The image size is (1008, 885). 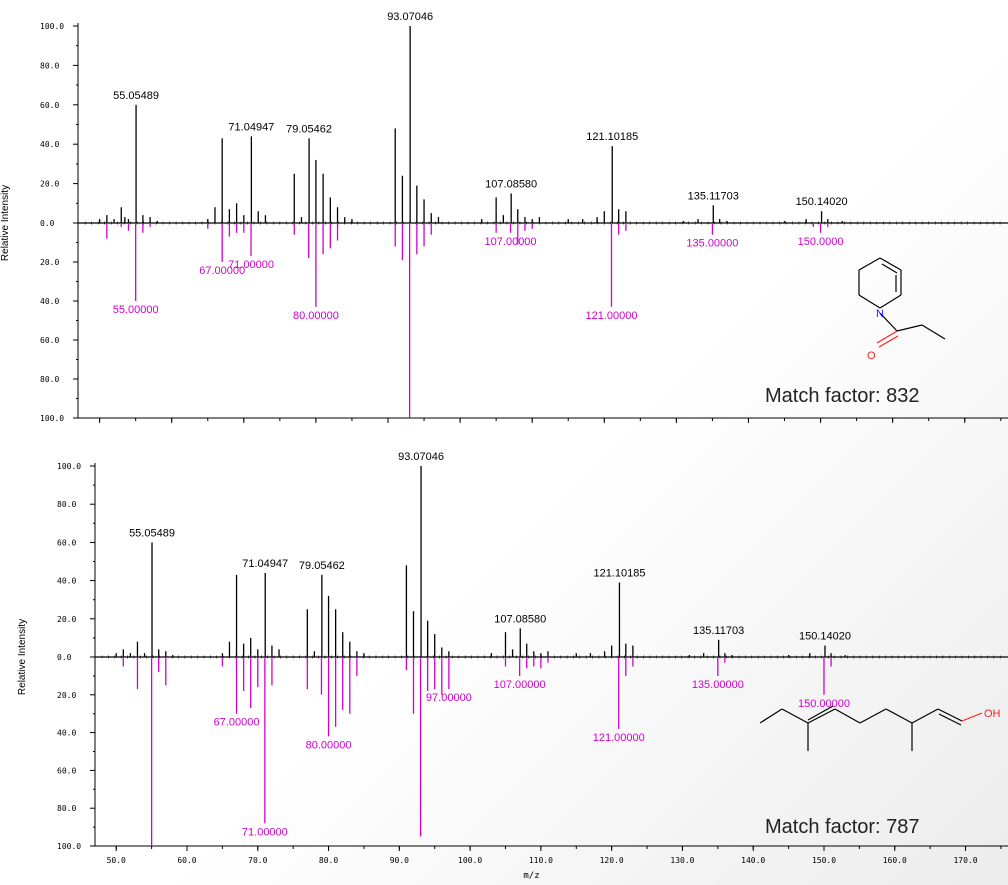 I want to click on atom-label-OH: OH, so click(x=992, y=714).